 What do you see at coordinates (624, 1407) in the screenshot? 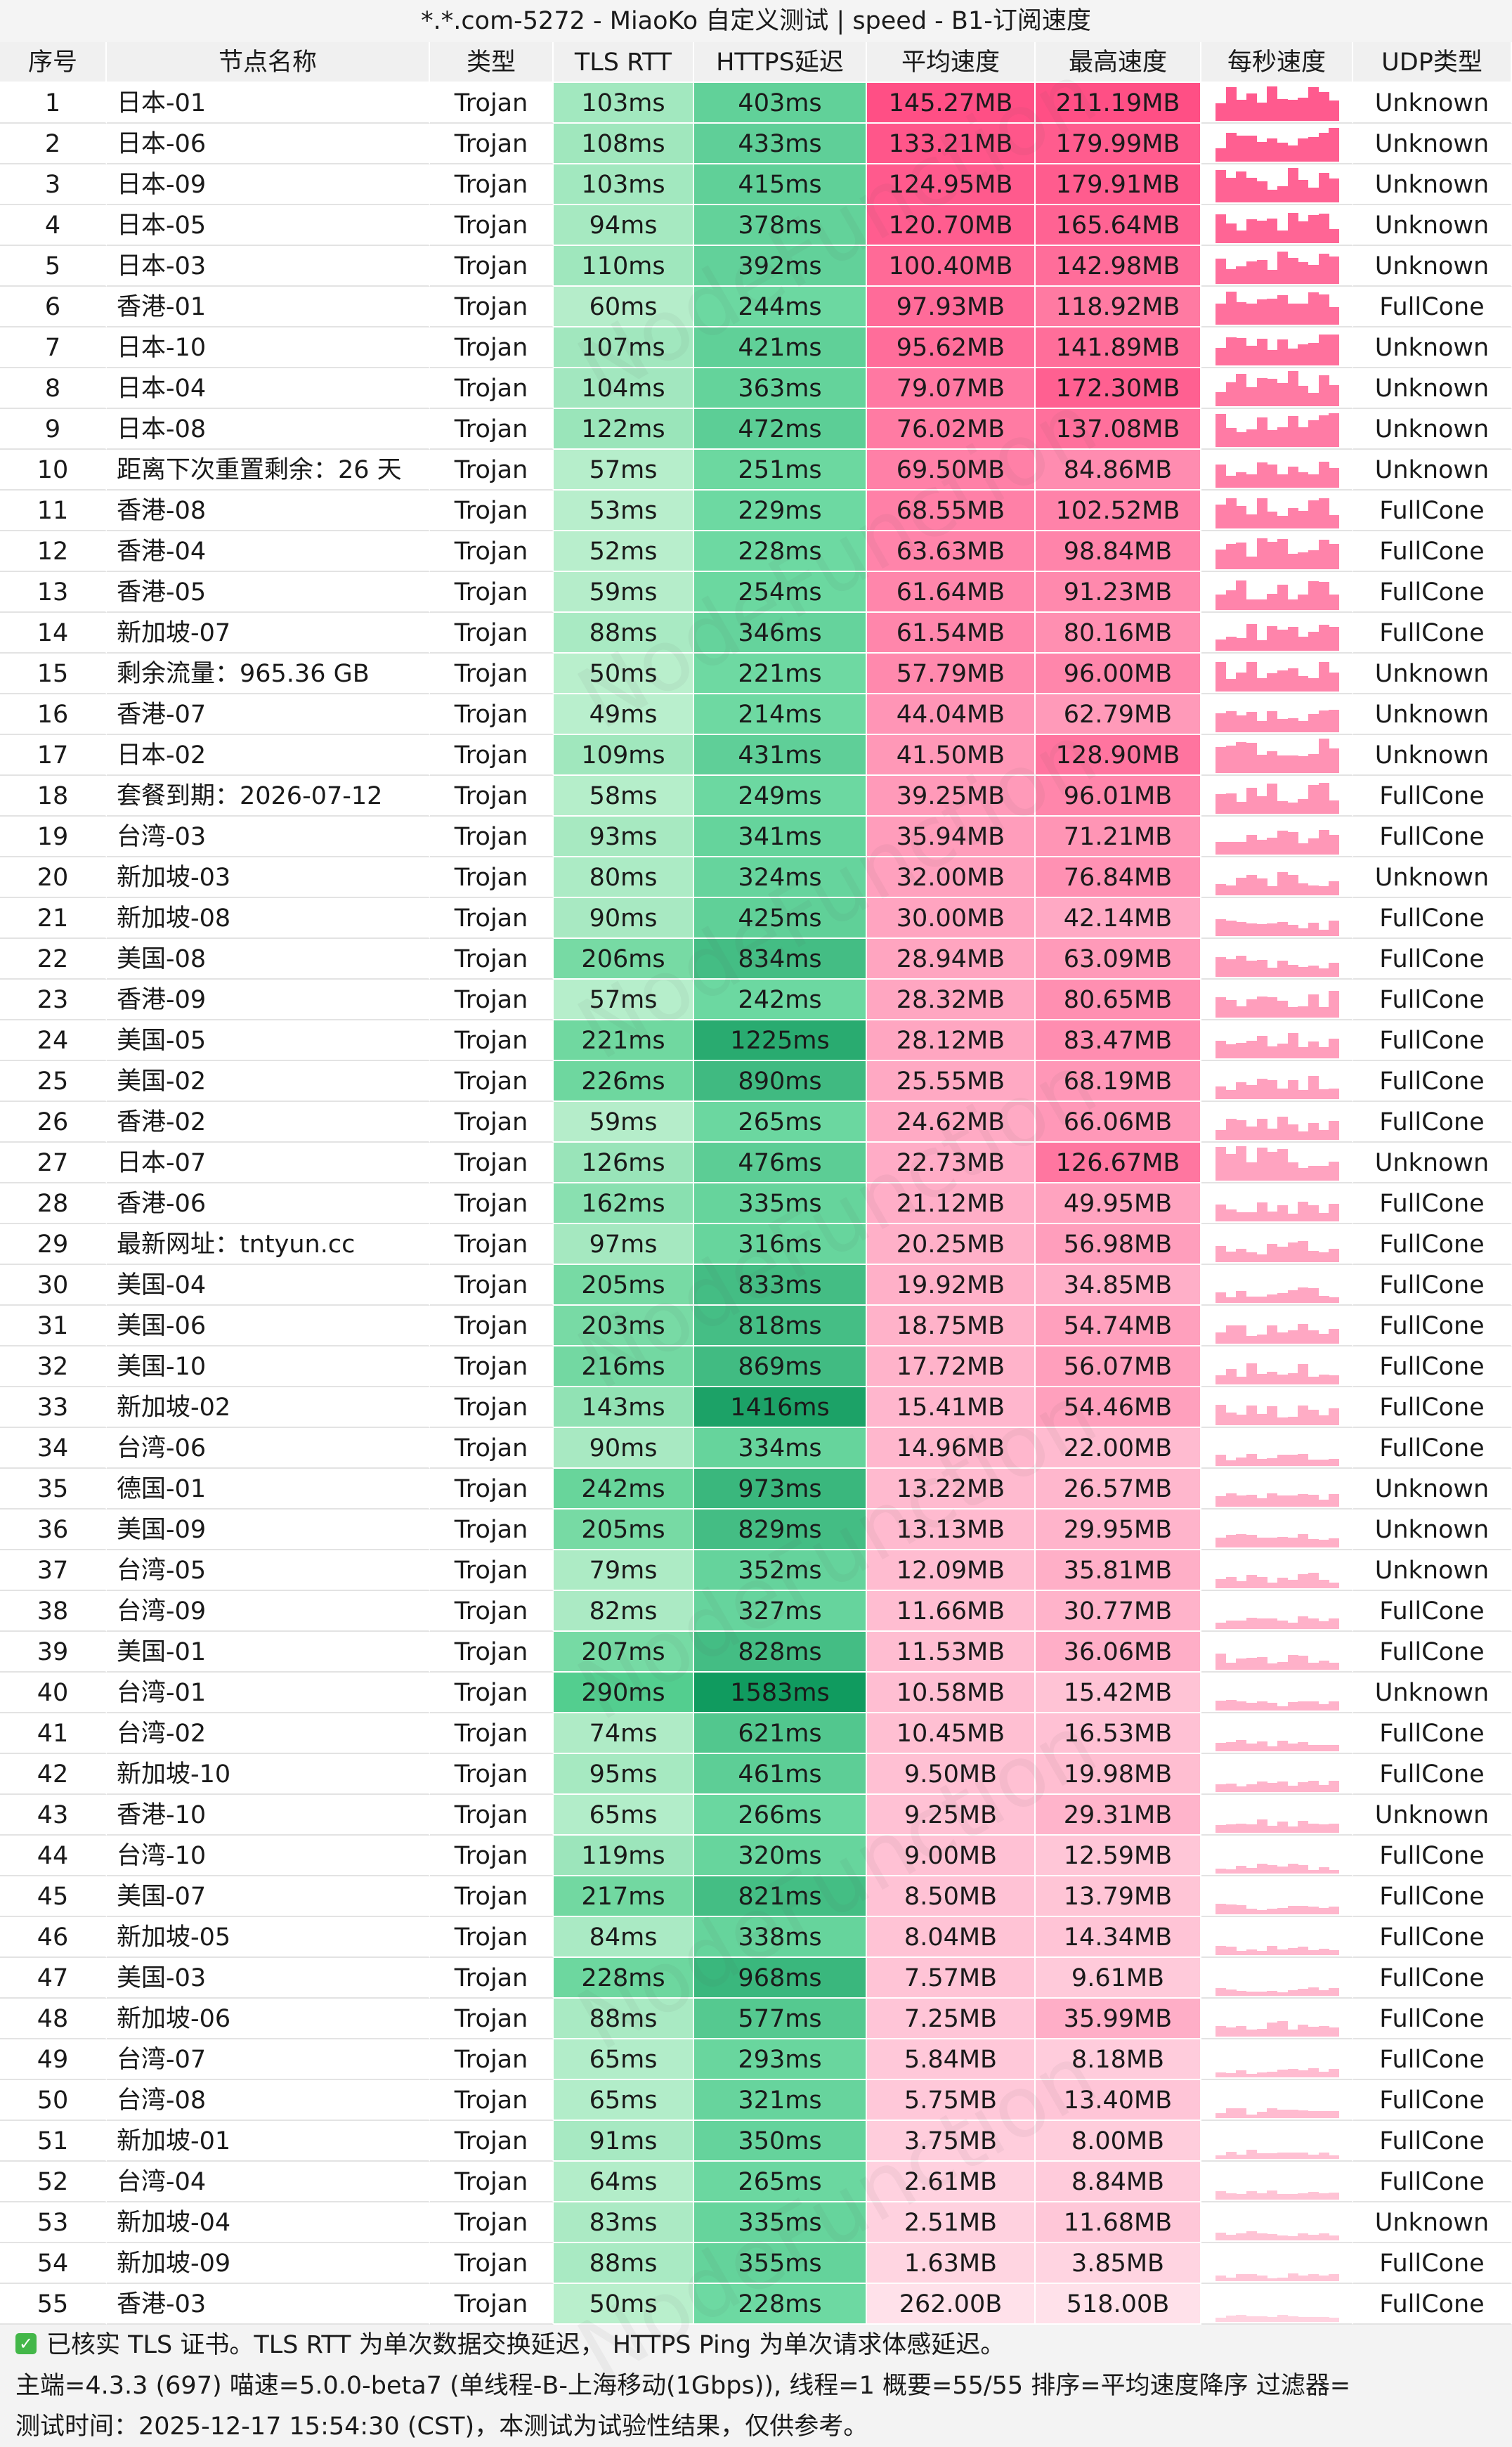
I see `tls-rtt: 143ms` at bounding box center [624, 1407].